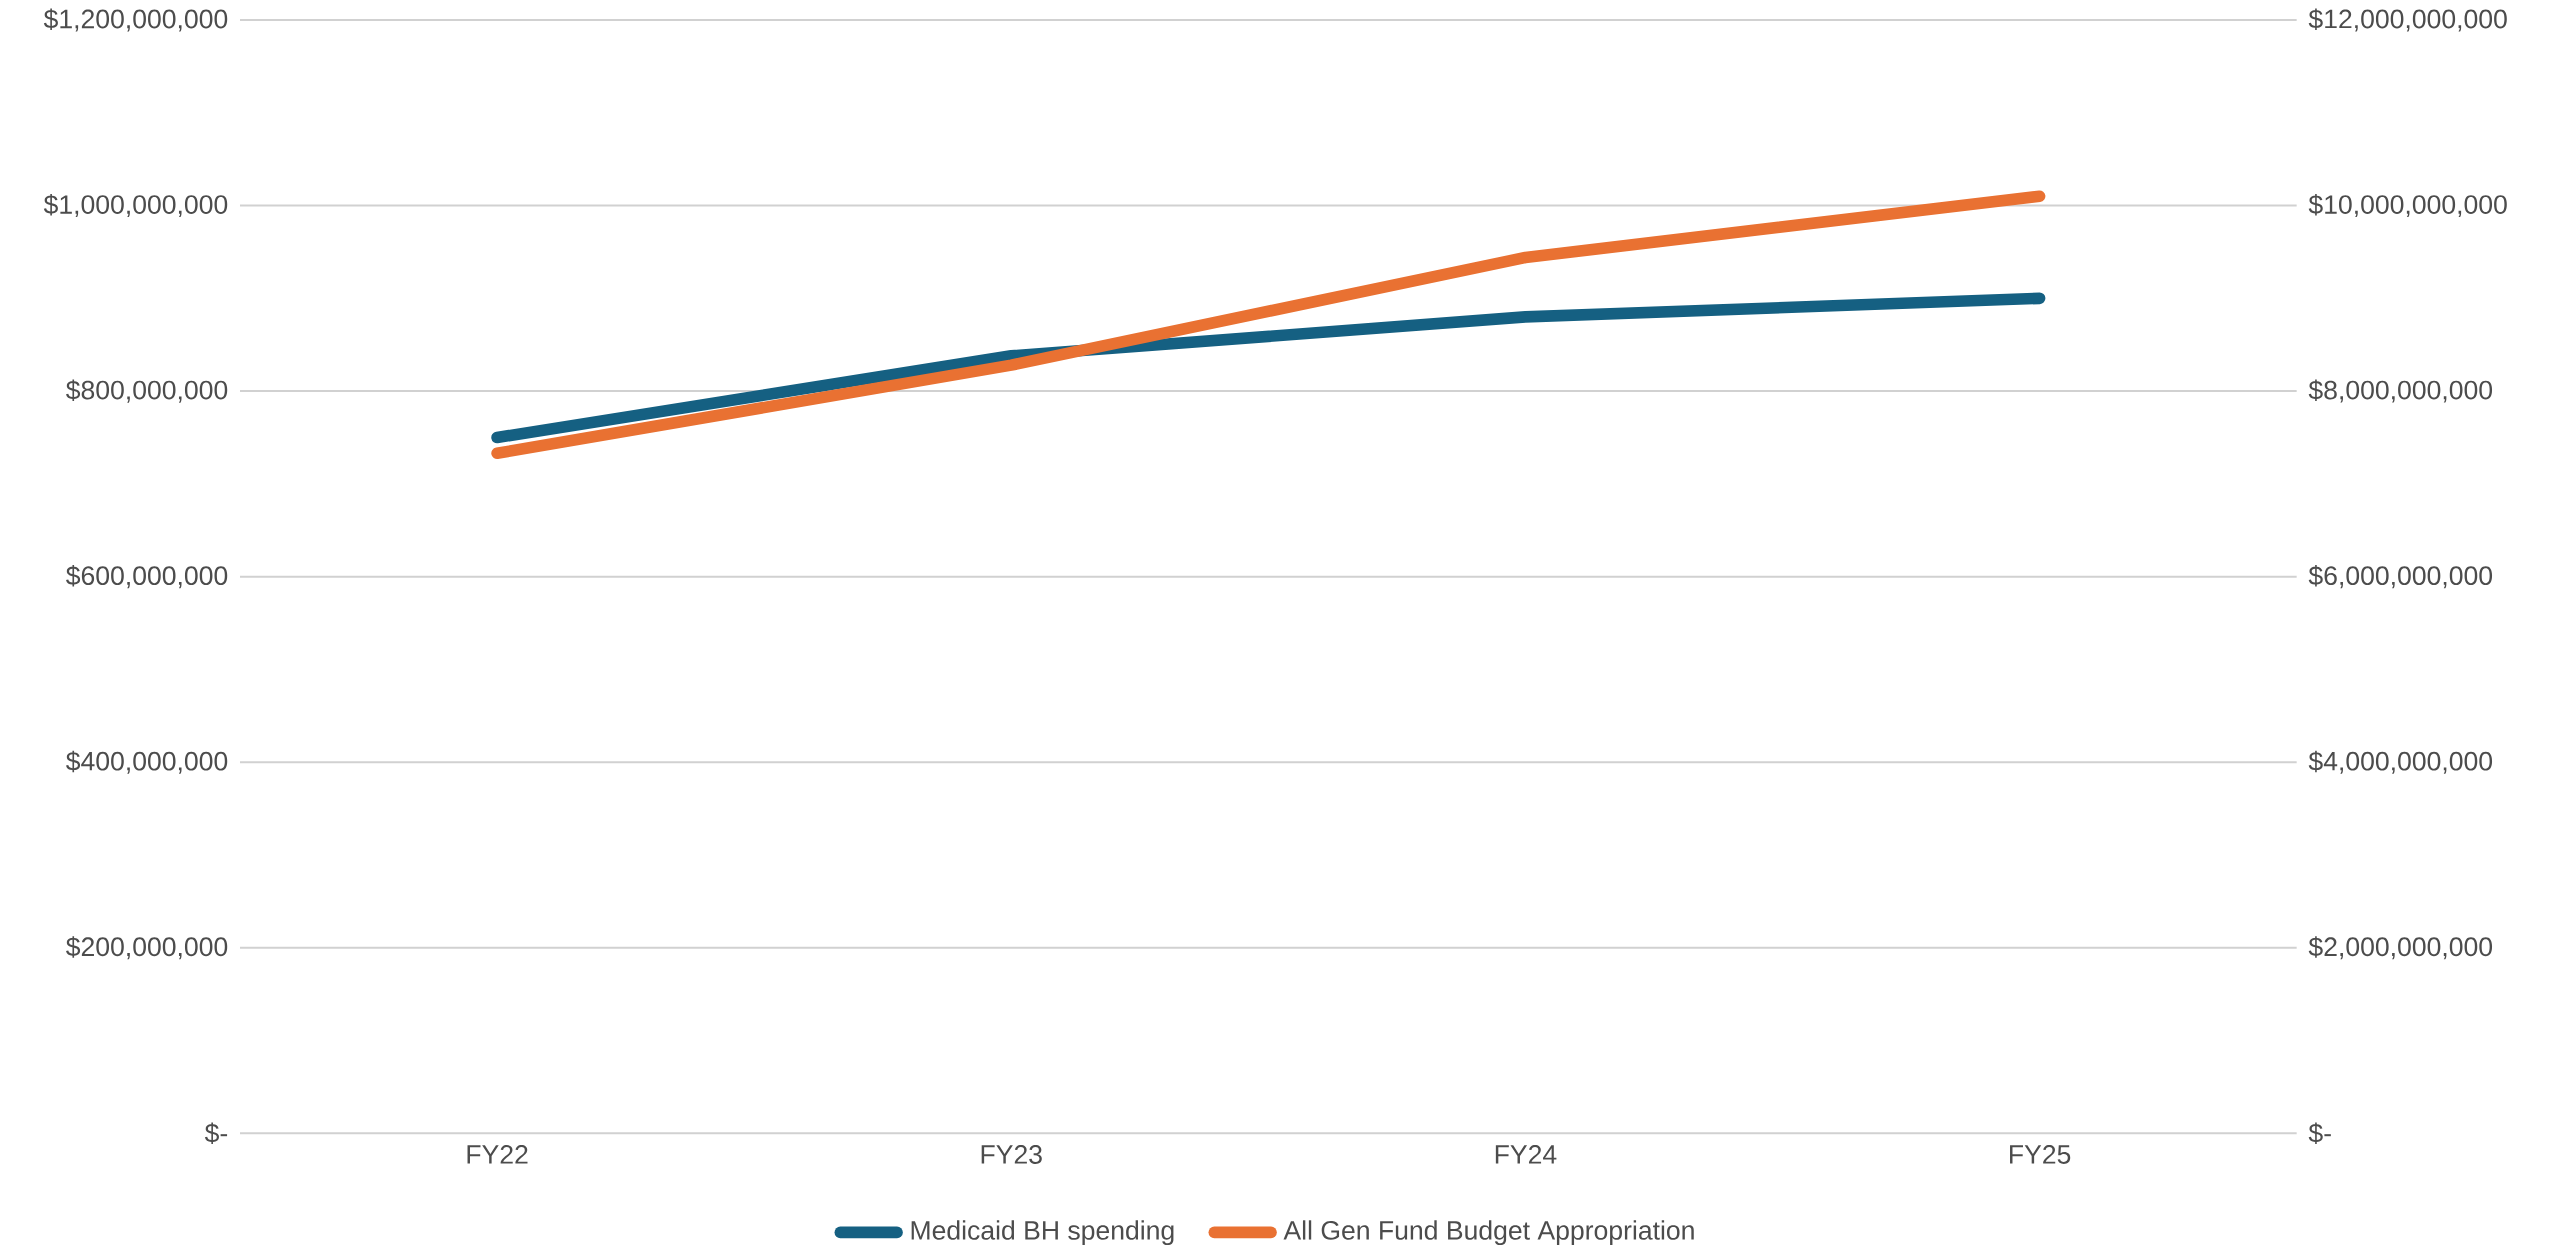  What do you see at coordinates (2319, 1133) in the screenshot?
I see `y2-tick-label: $-` at bounding box center [2319, 1133].